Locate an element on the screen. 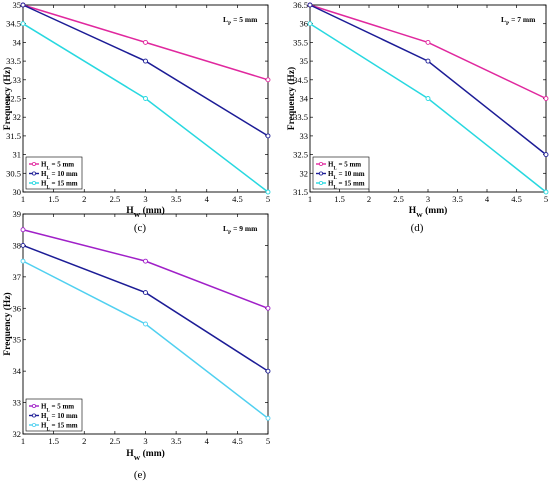 The height and width of the screenshot is (484, 550). parameter-annotation: LP = 7 mm is located at coordinates (518, 21).